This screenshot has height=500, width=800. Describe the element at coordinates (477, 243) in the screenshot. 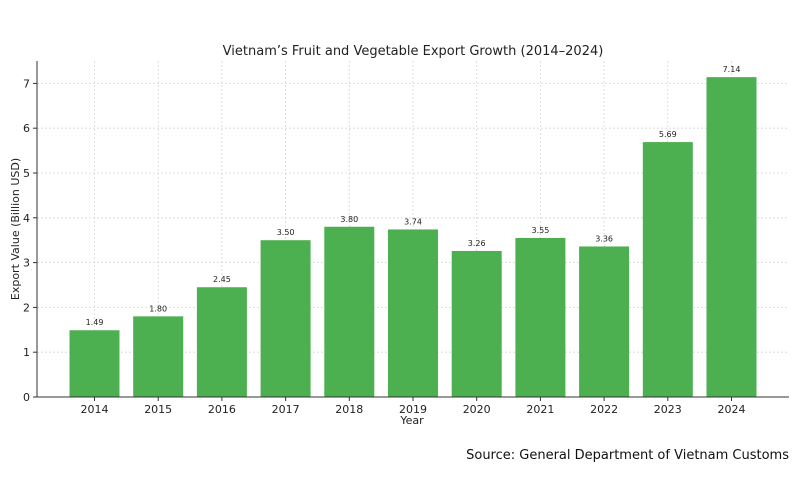

I see `data-label-2020: 3.26` at that location.